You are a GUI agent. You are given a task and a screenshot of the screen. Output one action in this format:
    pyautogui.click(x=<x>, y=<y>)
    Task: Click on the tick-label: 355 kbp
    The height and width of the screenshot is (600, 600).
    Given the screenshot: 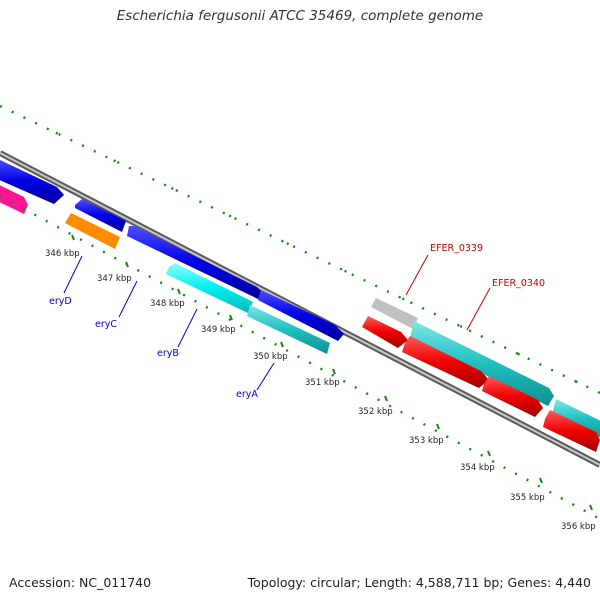 What is the action you would take?
    pyautogui.click(x=527, y=498)
    